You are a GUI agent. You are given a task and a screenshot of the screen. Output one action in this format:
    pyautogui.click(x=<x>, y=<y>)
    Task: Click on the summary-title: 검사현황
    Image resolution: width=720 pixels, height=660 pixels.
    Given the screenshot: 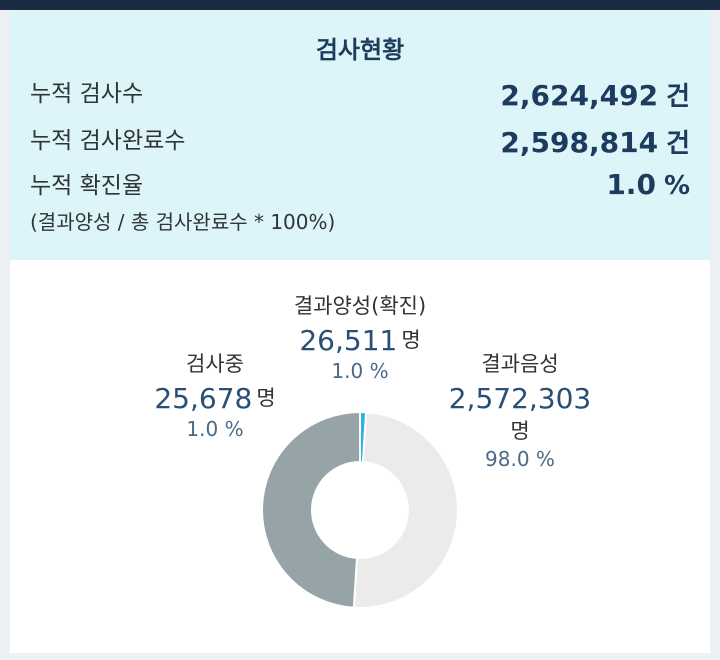 What is the action you would take?
    pyautogui.click(x=360, y=50)
    